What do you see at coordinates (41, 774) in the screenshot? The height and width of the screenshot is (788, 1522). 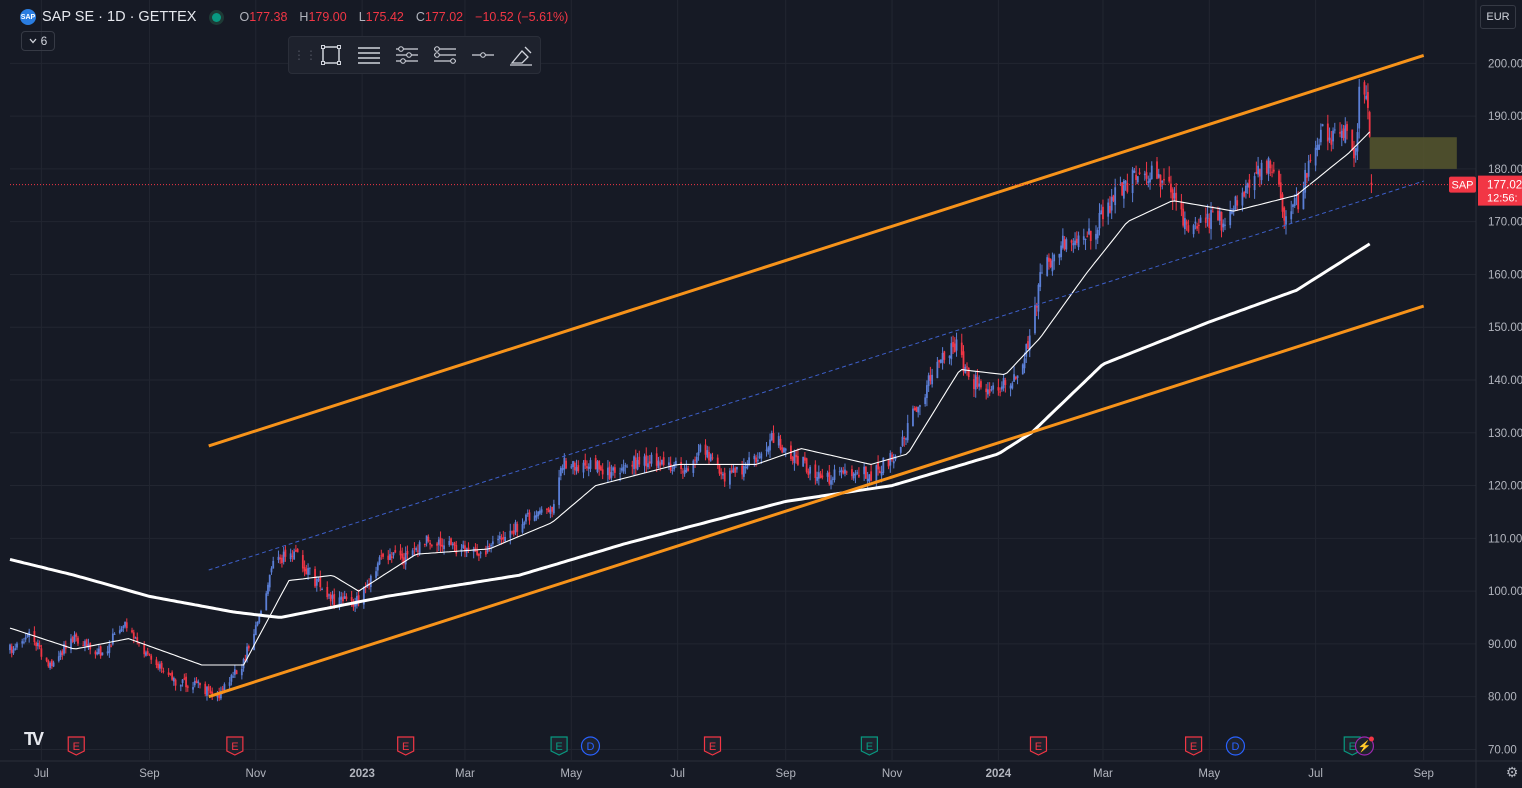 I see `time-tick-label: Jul` at bounding box center [41, 774].